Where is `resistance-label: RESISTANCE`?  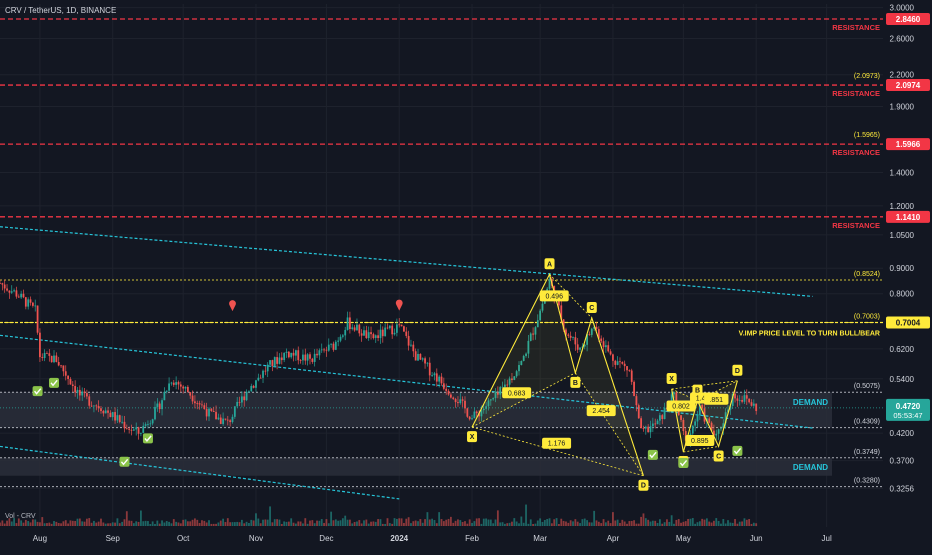
resistance-label: RESISTANCE is located at coordinates (856, 93).